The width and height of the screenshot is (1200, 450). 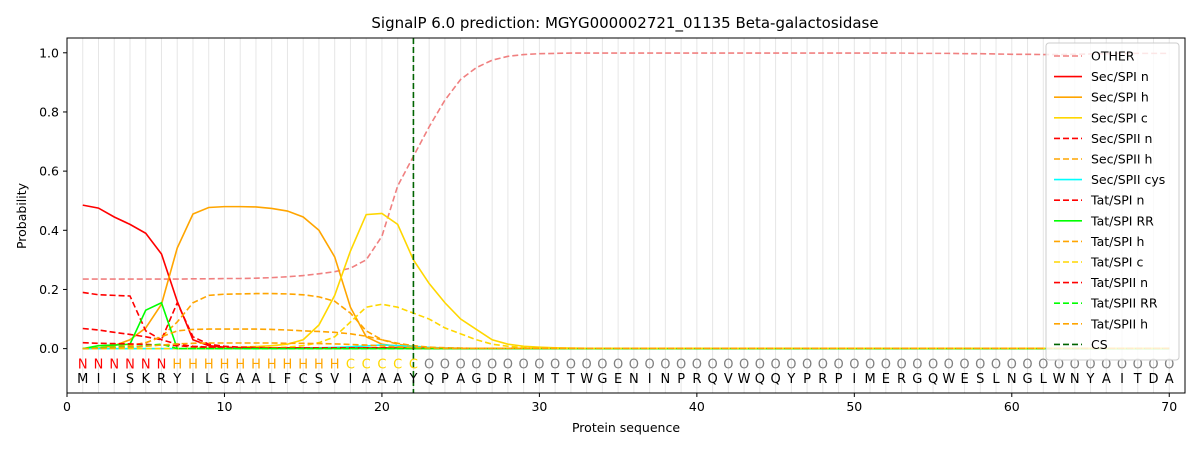 I want to click on x-tick-label: 70, so click(x=1169, y=406).